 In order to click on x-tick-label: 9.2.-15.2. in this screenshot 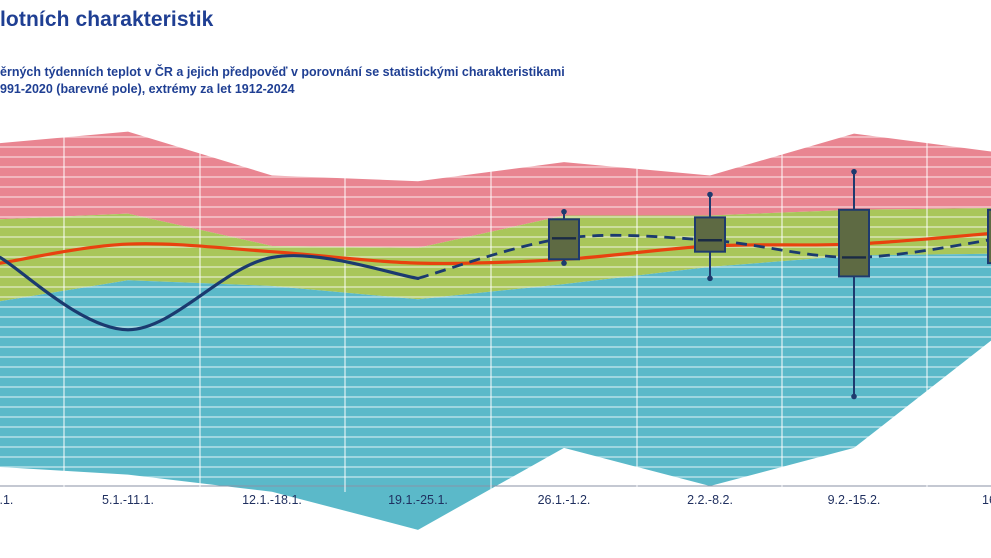, I will do `click(854, 500)`.